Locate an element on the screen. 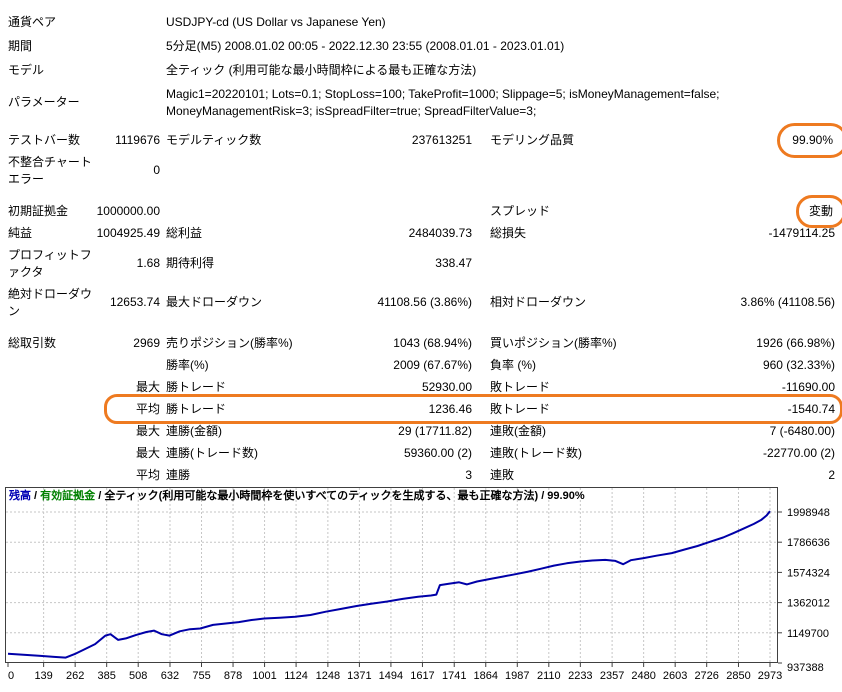 The image size is (842, 692). stat-label: 期待利得 is located at coordinates (190, 263).